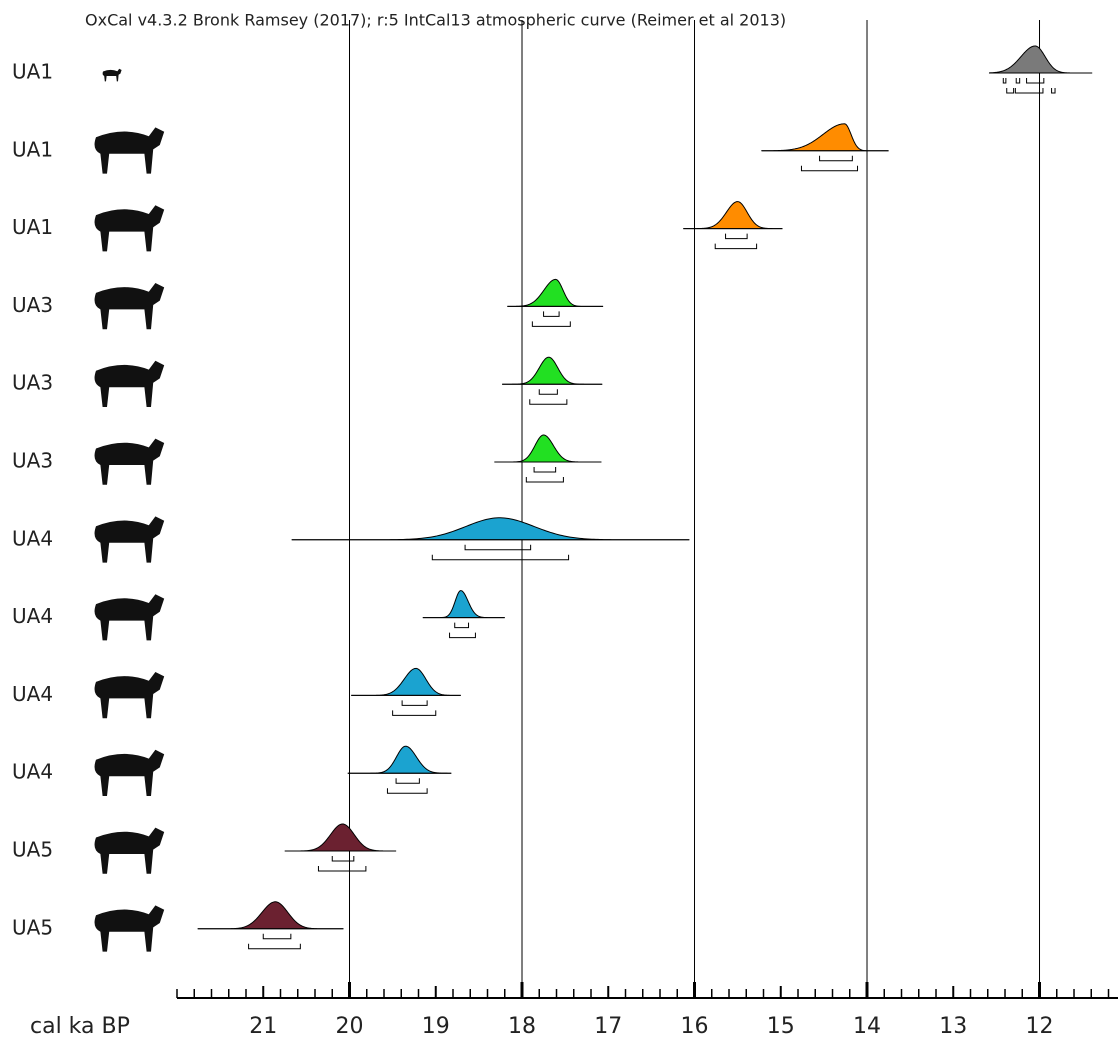 This screenshot has width=1118, height=1039. Describe the element at coordinates (436, 1026) in the screenshot. I see `x-tick-label: 19` at that location.